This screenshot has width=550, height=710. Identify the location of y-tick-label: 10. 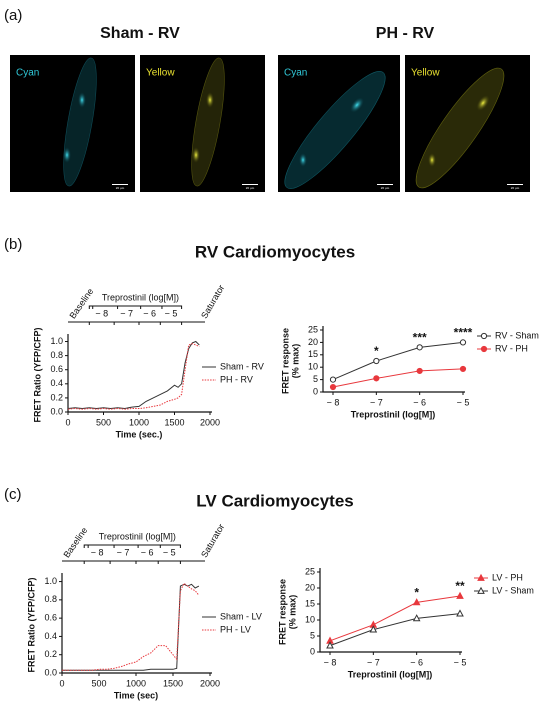
(313, 367).